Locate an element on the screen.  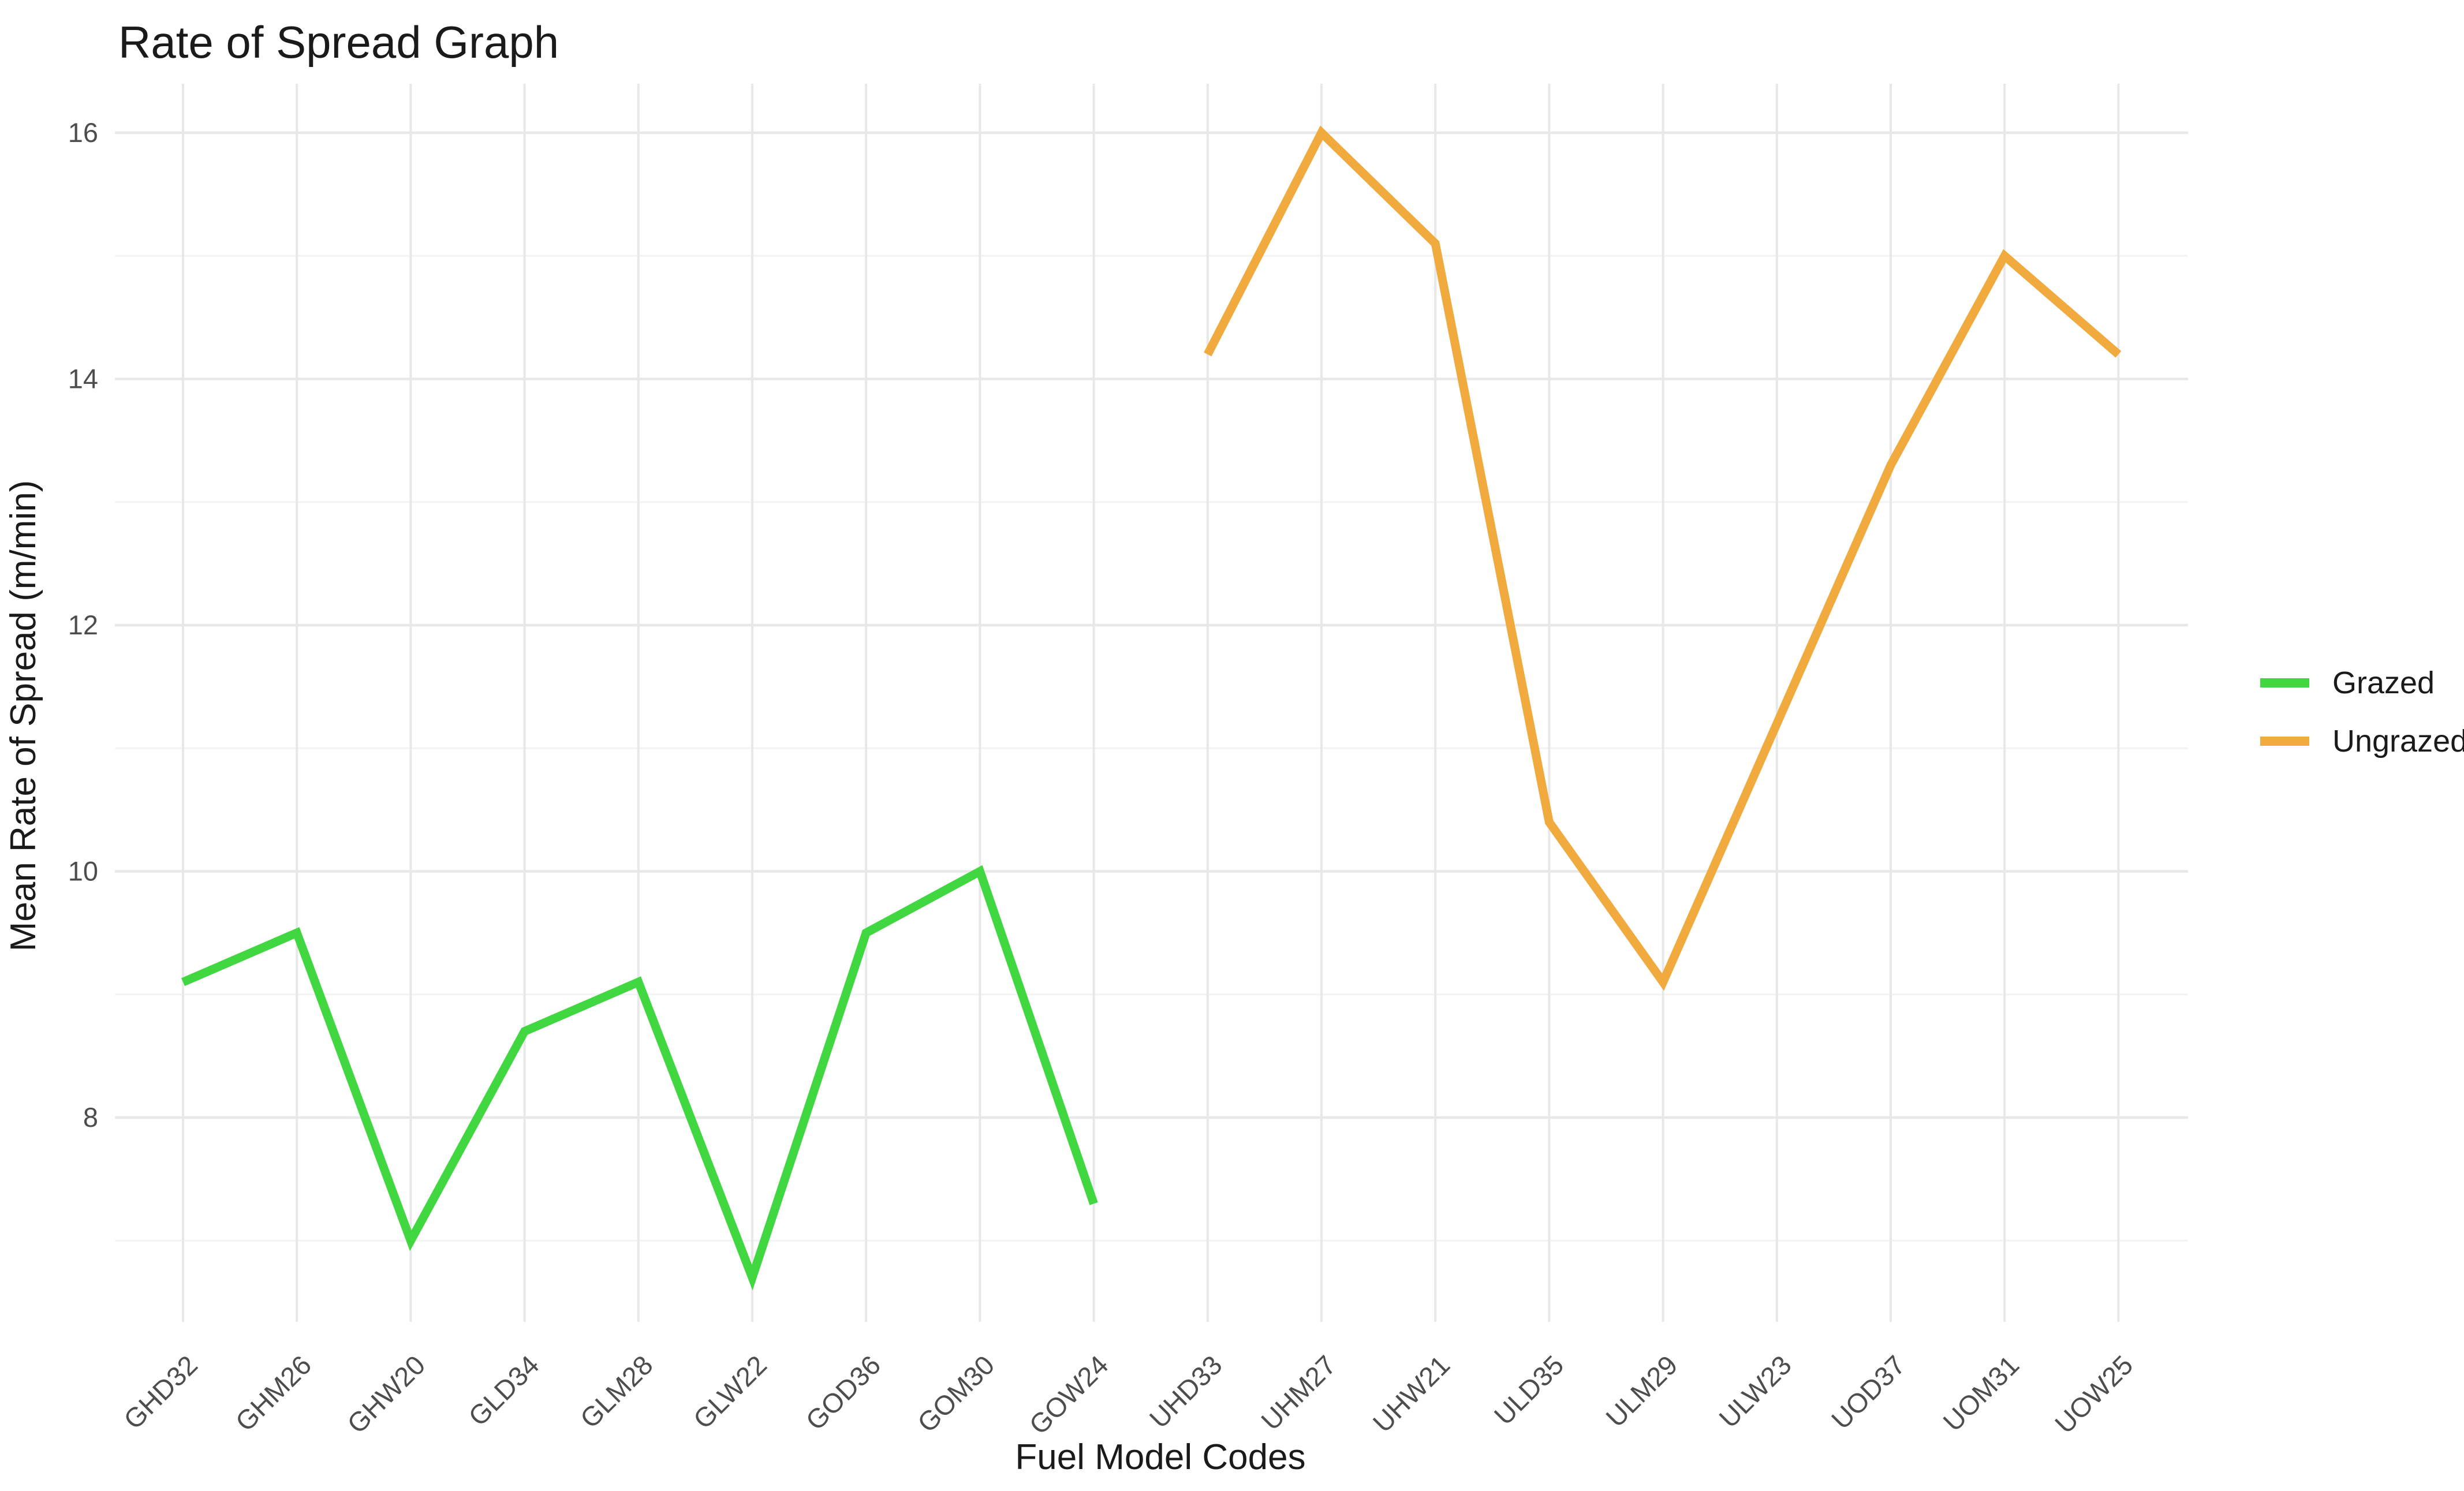
x-tick-label-ghm26: GHM26 is located at coordinates (273, 1393).